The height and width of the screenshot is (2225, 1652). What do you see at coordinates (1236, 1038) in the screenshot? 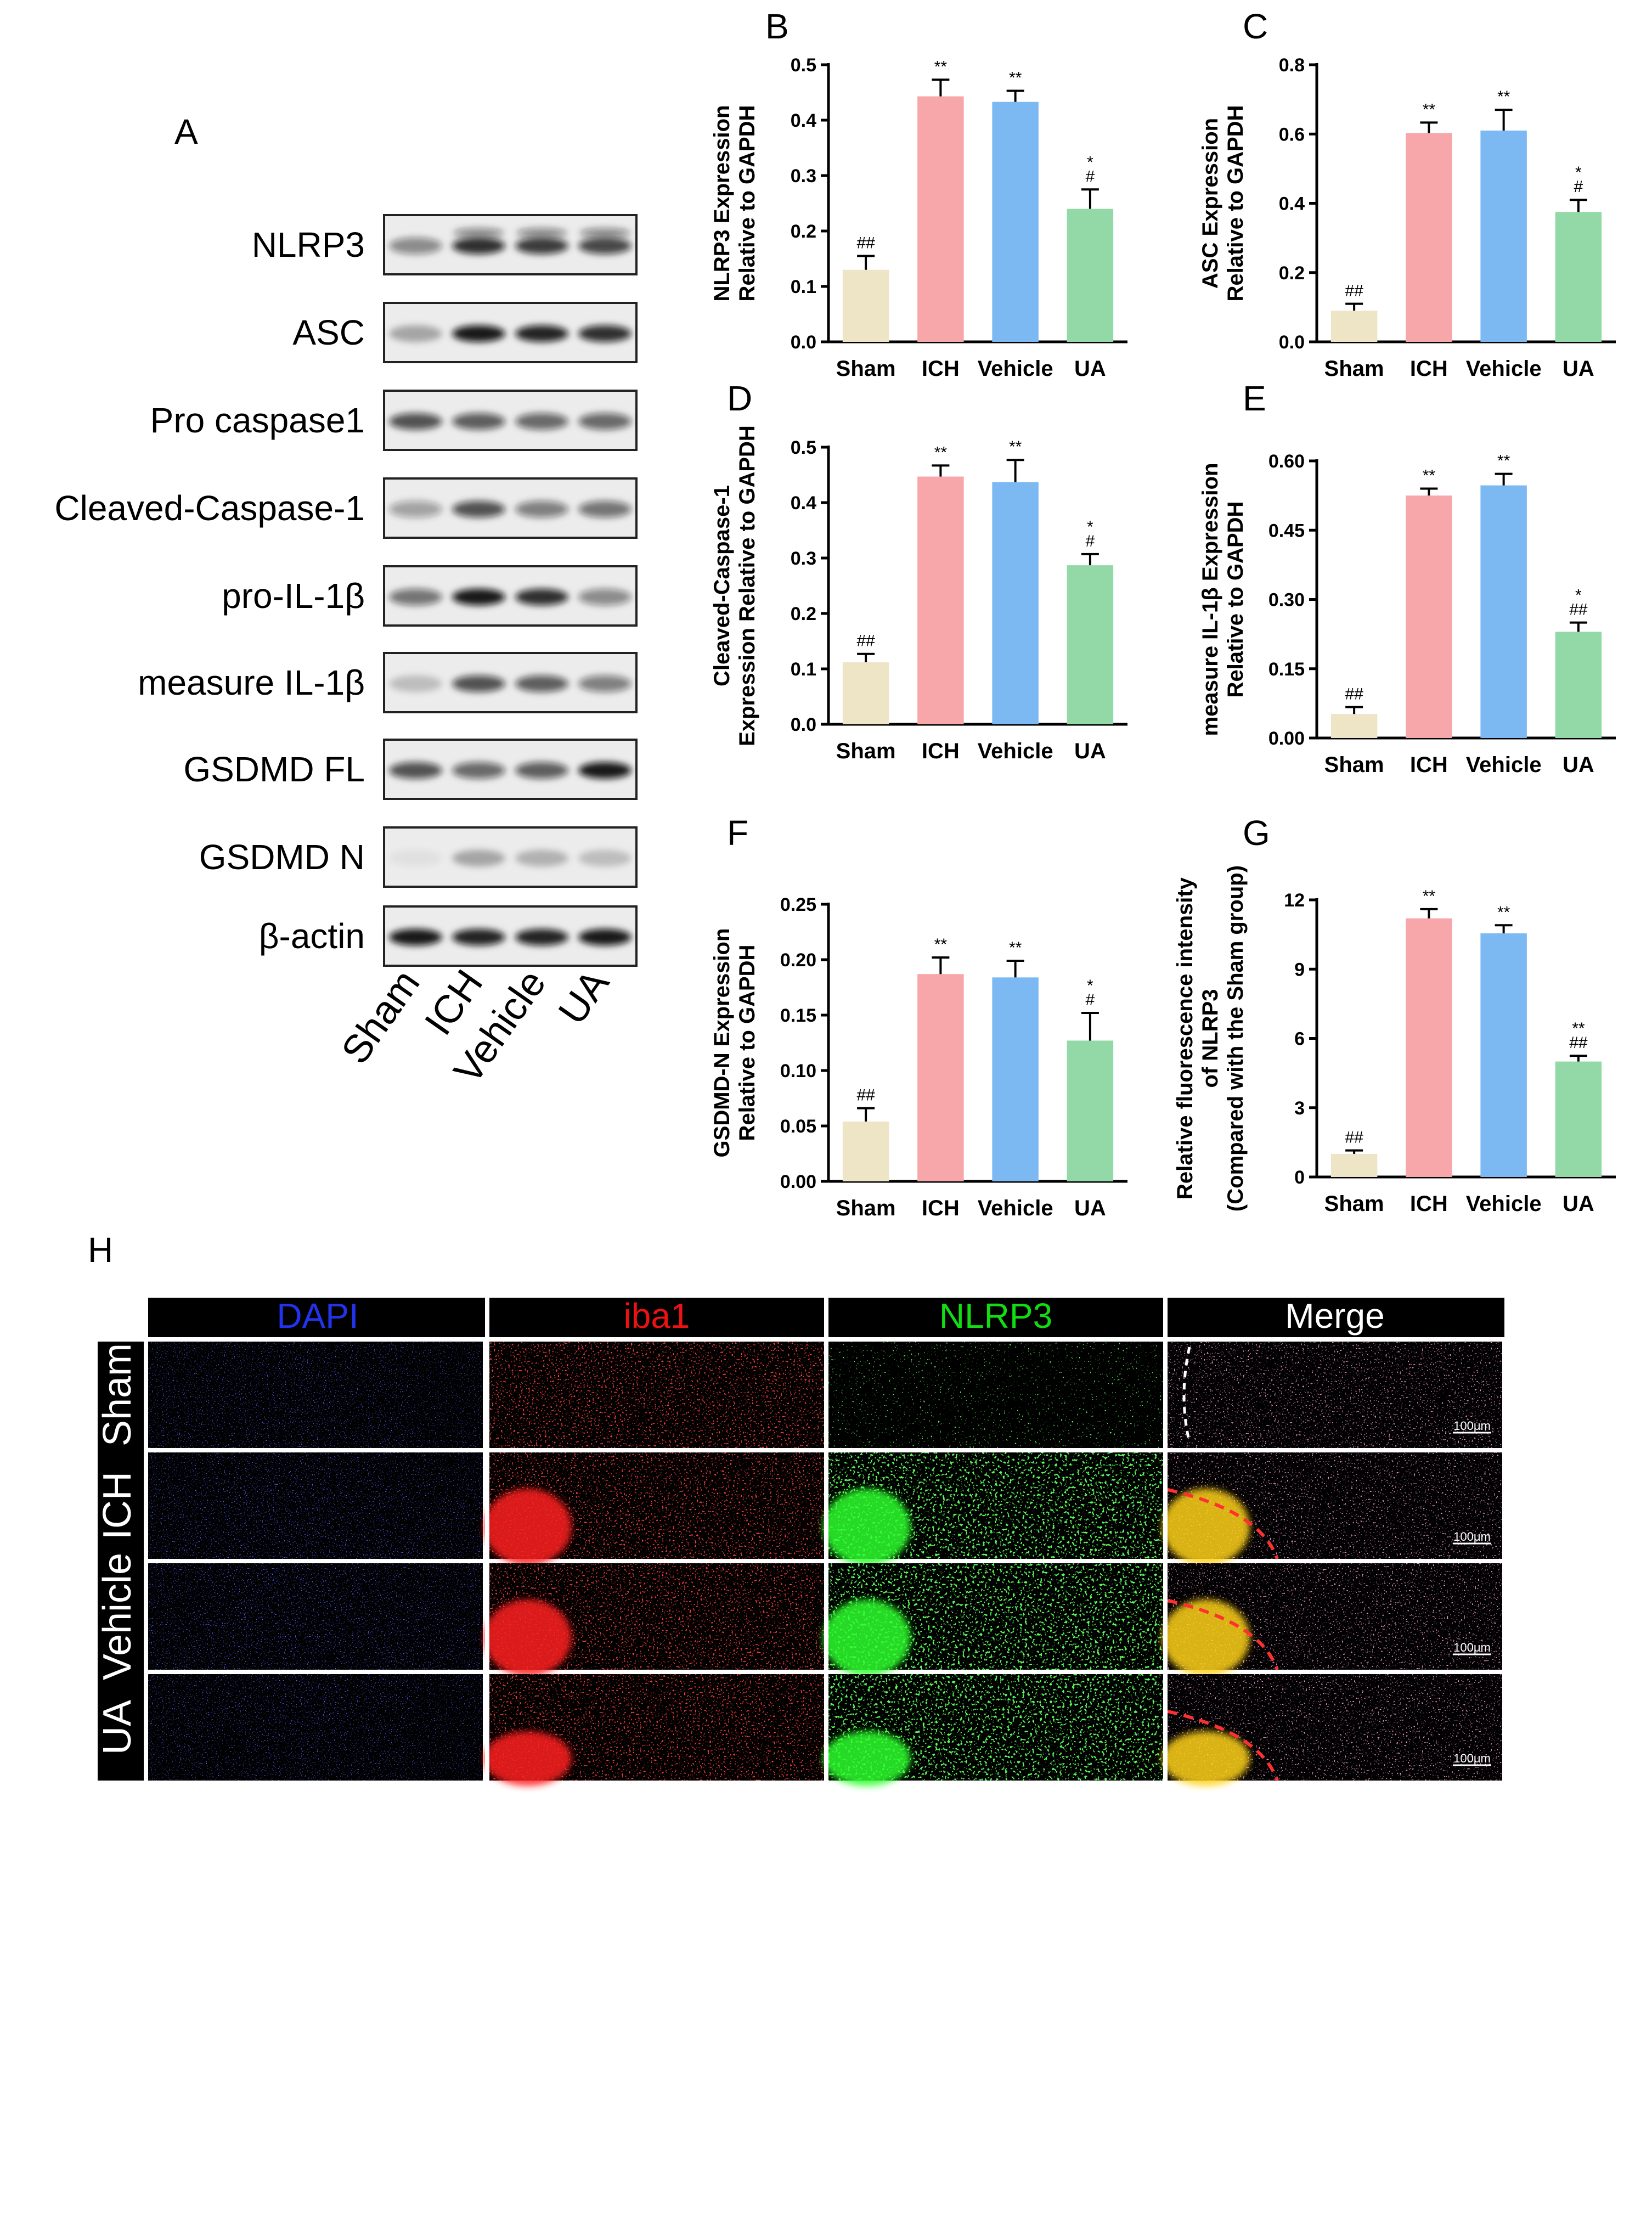
I see `y-axis-label: (Compared with the Sham group)` at bounding box center [1236, 1038].